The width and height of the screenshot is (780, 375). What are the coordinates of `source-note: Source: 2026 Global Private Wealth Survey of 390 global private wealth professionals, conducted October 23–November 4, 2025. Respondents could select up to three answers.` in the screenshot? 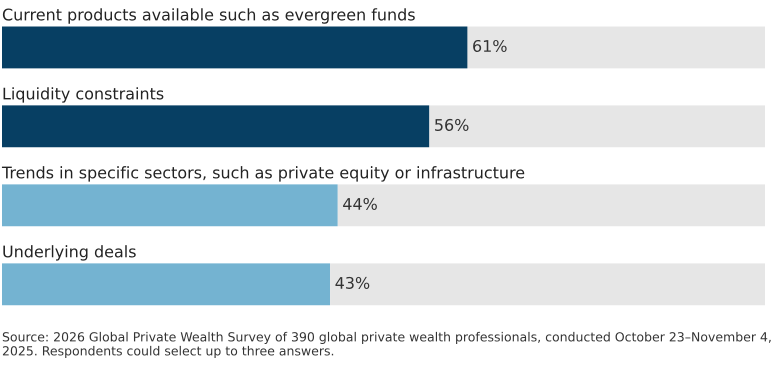 It's located at (386, 345).